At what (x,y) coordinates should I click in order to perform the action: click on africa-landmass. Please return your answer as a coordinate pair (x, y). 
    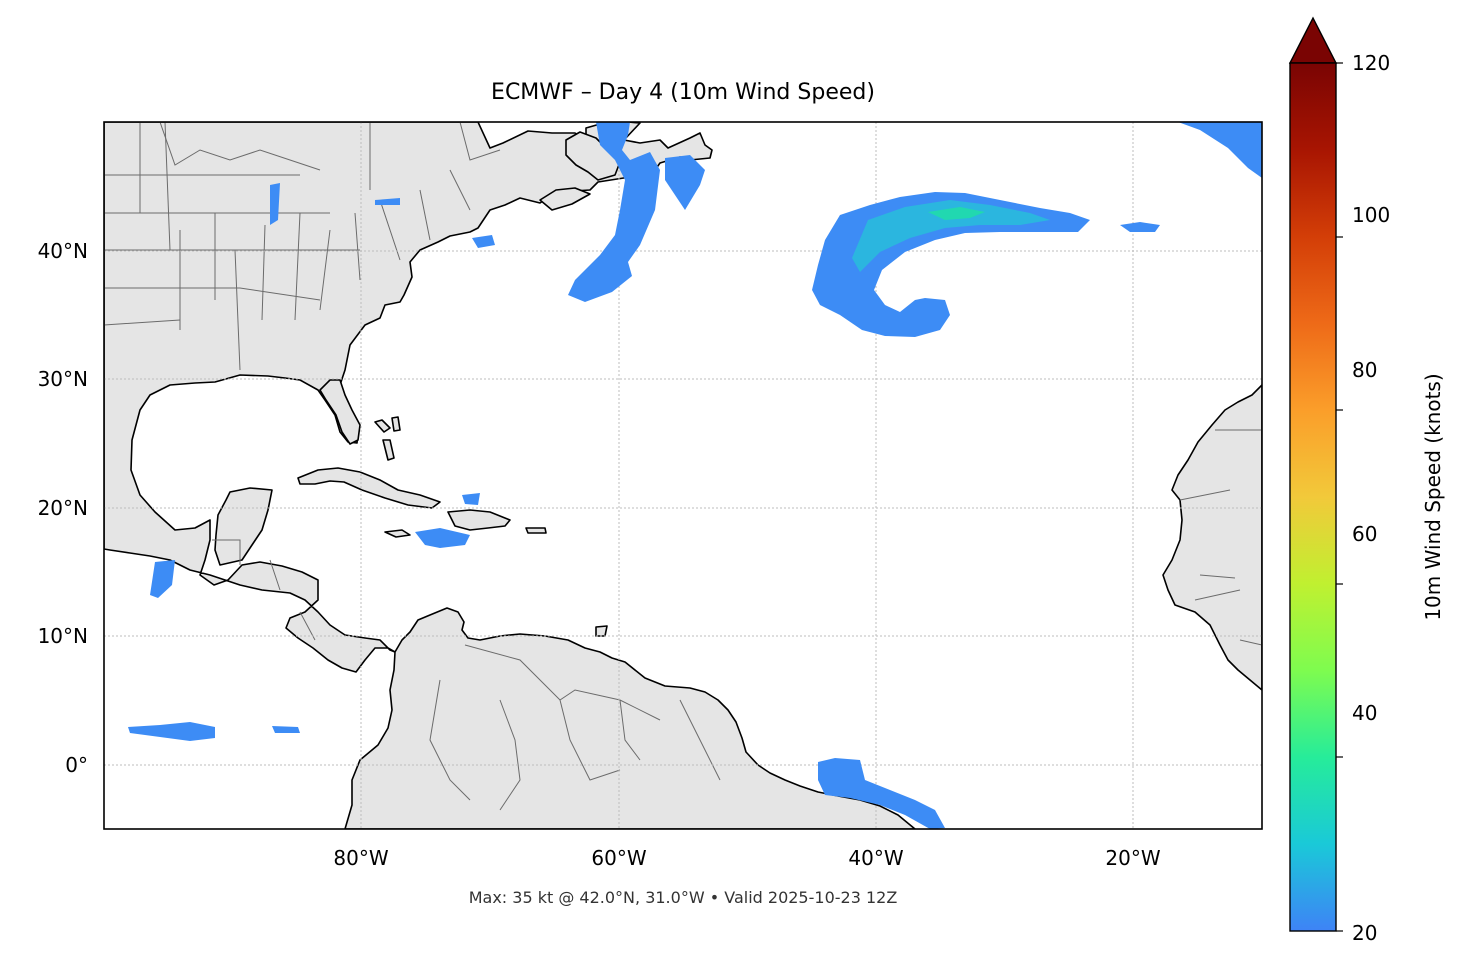
    Looking at the image, I should click on (1212, 537).